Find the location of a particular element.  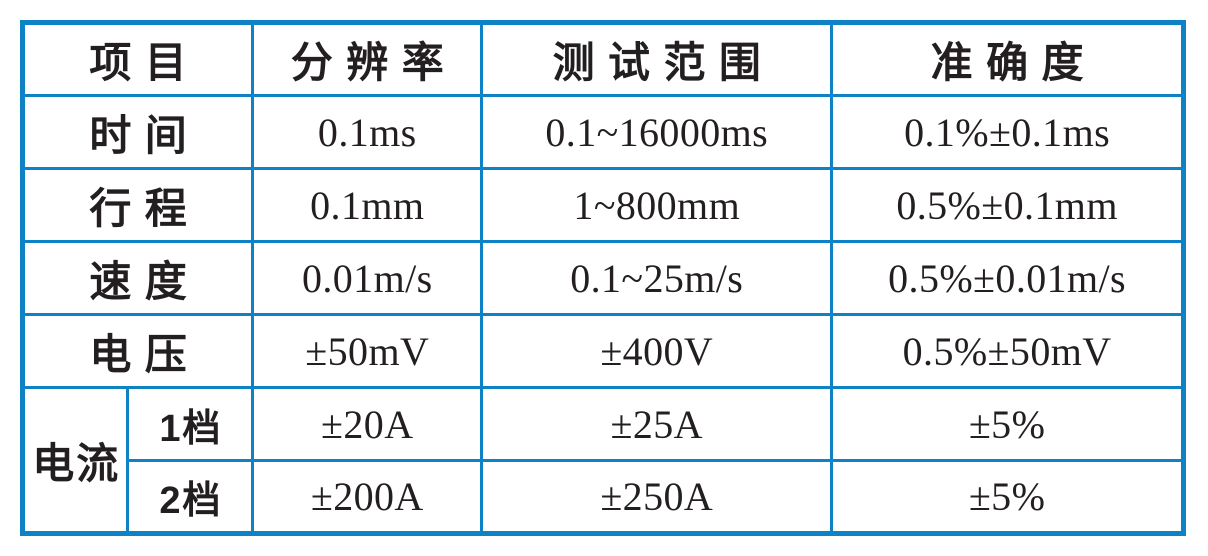

header-item: 项目 is located at coordinates (137, 59).